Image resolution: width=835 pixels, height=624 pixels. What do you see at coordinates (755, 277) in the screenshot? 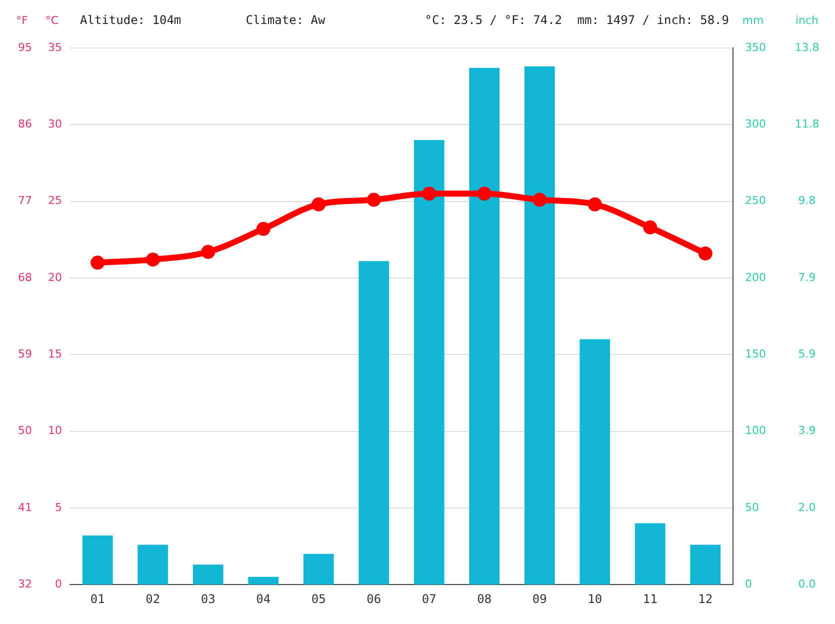
I see `y2-tick-label: 200` at bounding box center [755, 277].